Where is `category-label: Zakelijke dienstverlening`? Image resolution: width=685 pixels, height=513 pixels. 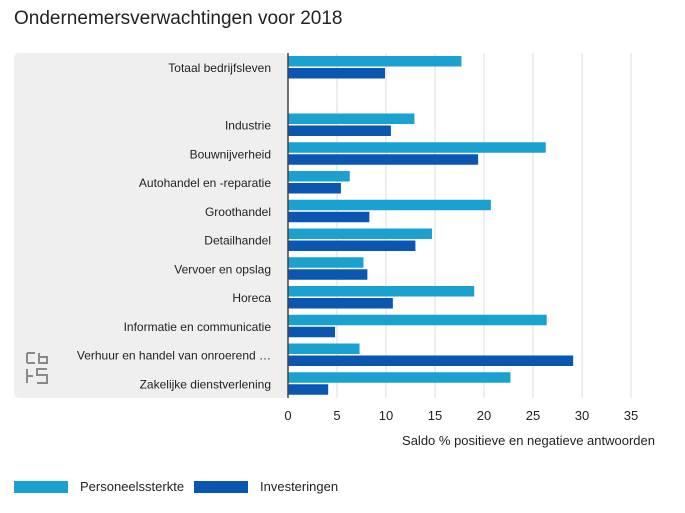 category-label: Zakelijke dienstverlening is located at coordinates (205, 384).